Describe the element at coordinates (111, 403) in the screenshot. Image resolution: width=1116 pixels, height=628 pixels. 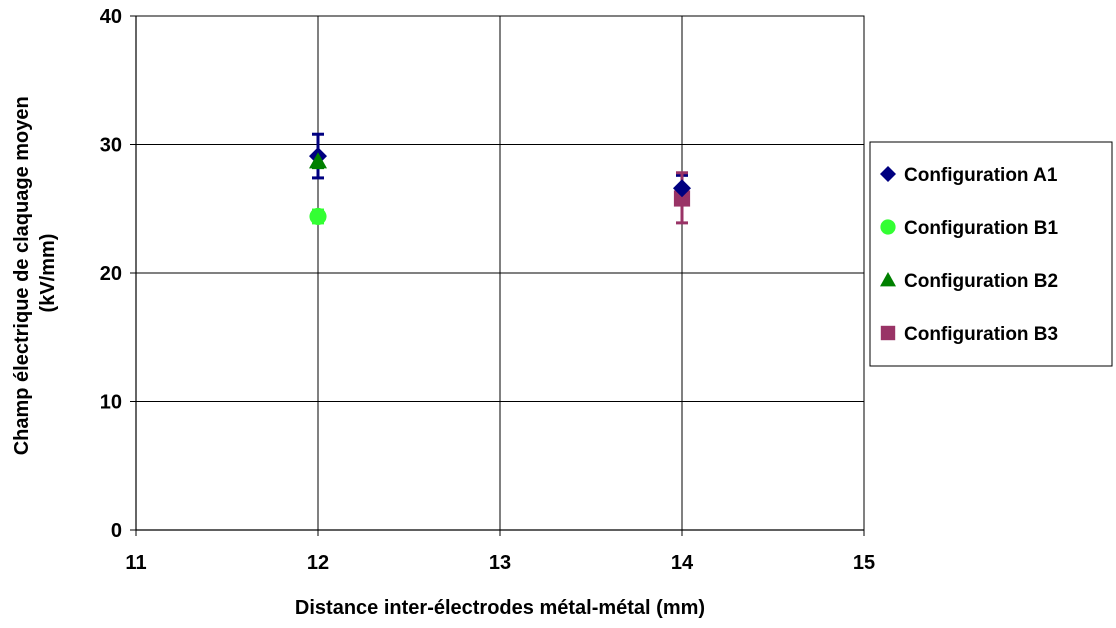
I see `y-tick-label: 10` at that location.